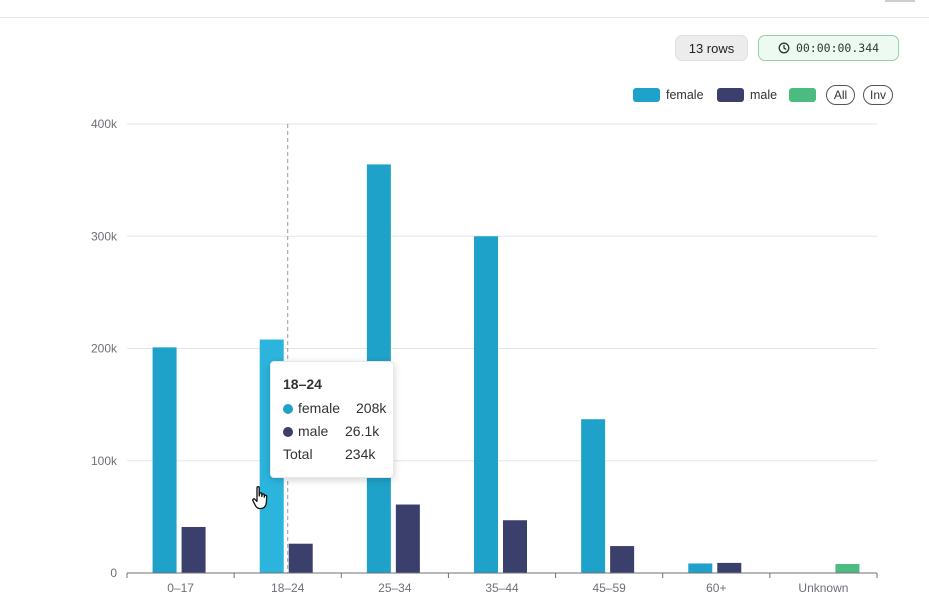 This screenshot has height=614, width=929. Describe the element at coordinates (288, 432) in the screenshot. I see `tooltip-dot-male` at that location.